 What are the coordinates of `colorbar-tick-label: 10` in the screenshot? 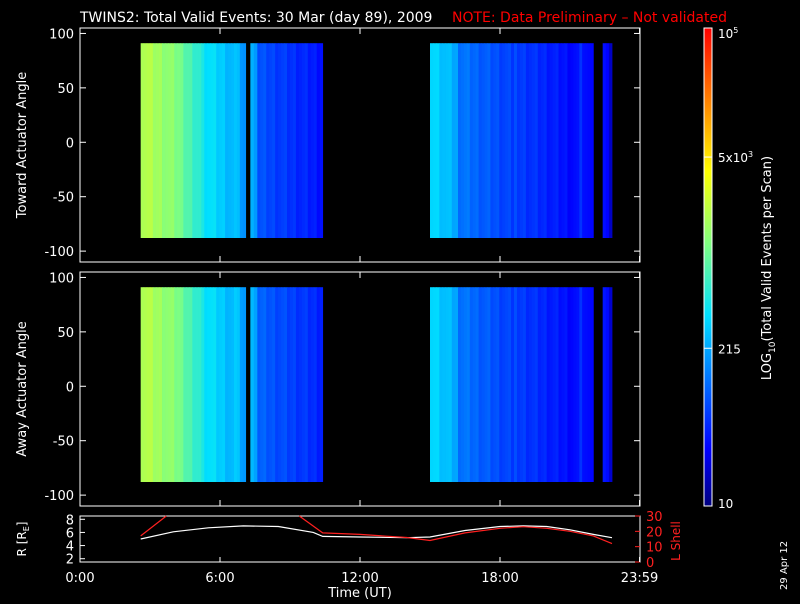 It's located at (725, 504).